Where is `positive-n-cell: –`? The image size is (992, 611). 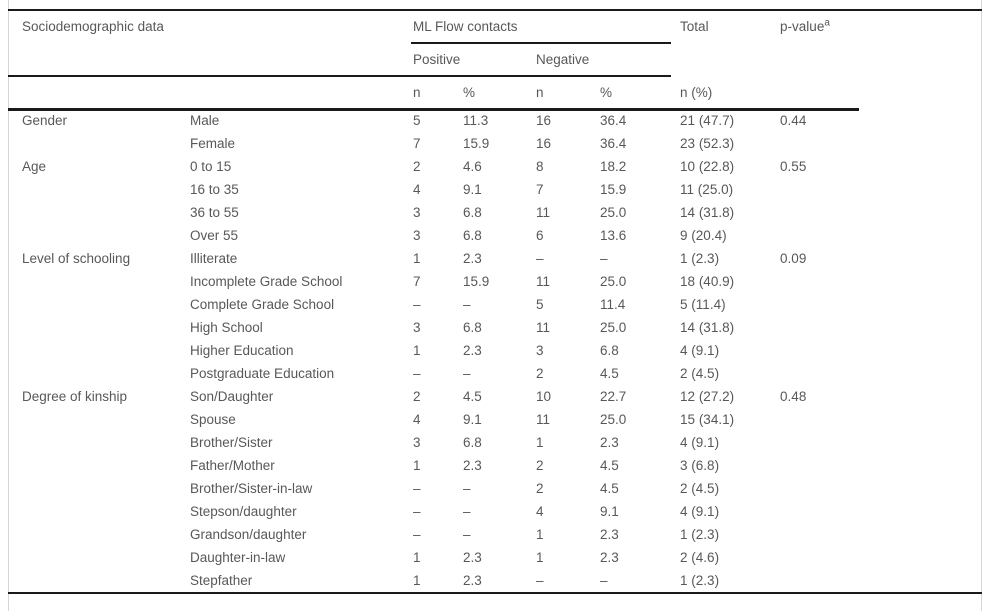
positive-n-cell: – is located at coordinates (417, 511).